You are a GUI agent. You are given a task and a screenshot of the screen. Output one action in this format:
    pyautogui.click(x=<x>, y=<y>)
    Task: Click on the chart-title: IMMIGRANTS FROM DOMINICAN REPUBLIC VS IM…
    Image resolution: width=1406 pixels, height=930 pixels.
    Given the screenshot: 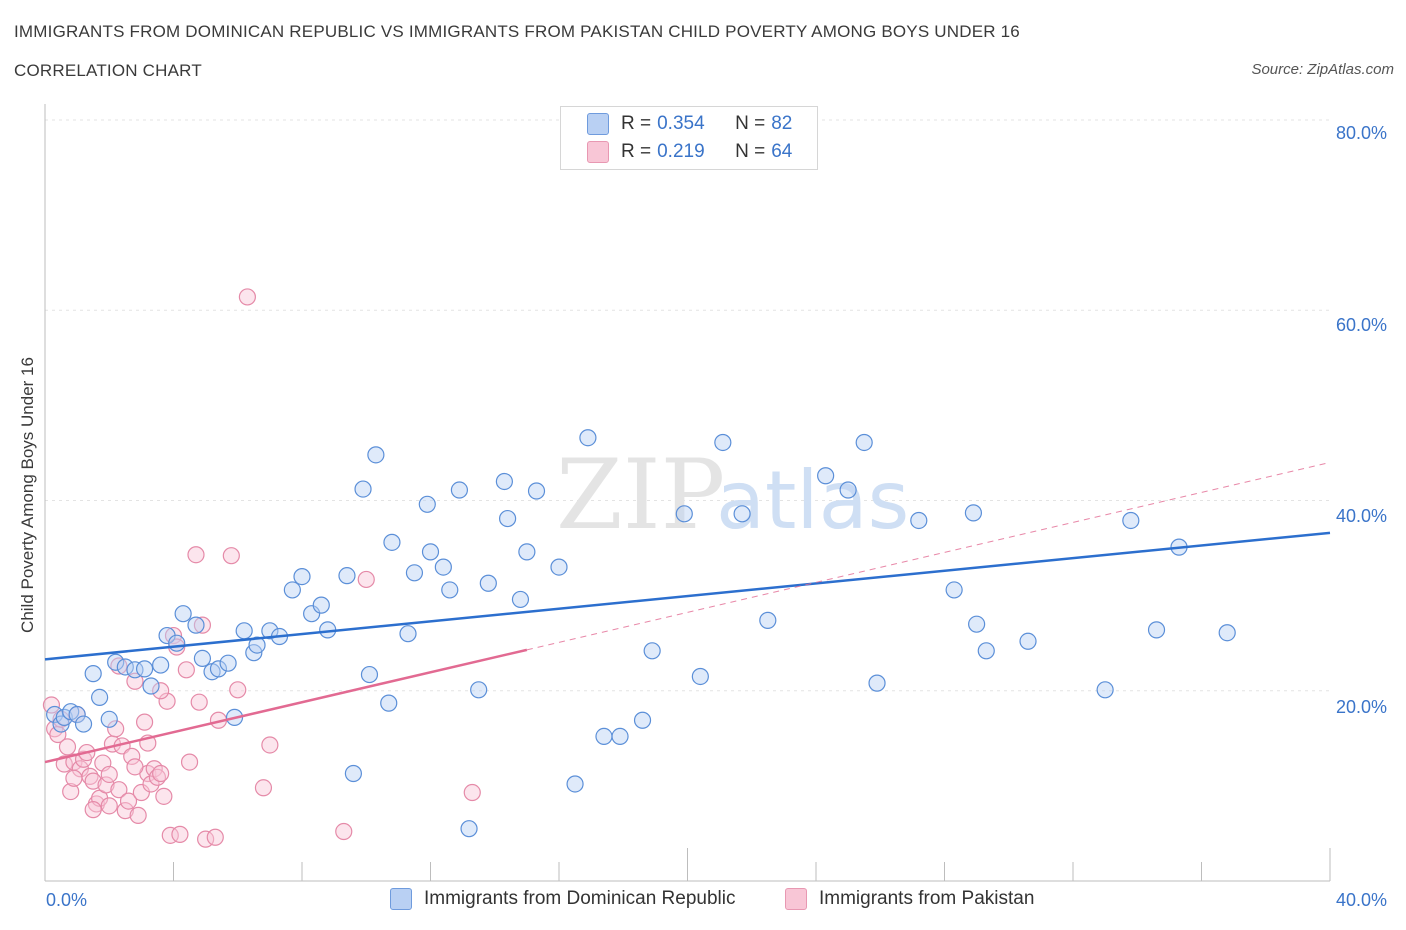 What is the action you would take?
    pyautogui.click(x=517, y=31)
    